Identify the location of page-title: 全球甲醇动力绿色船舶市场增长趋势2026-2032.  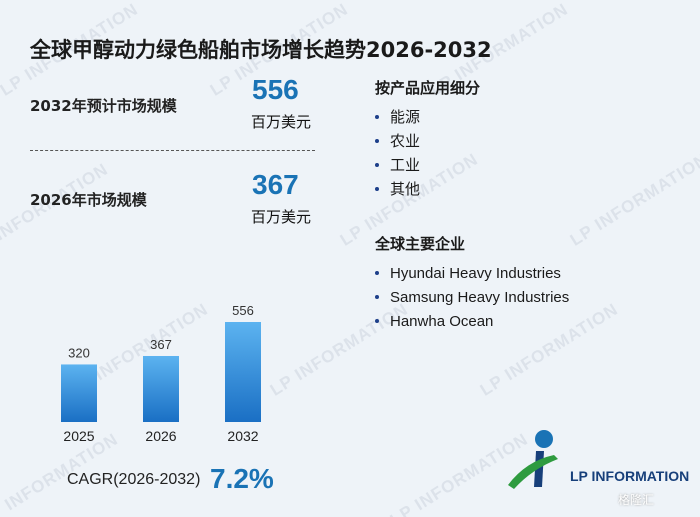
(261, 50).